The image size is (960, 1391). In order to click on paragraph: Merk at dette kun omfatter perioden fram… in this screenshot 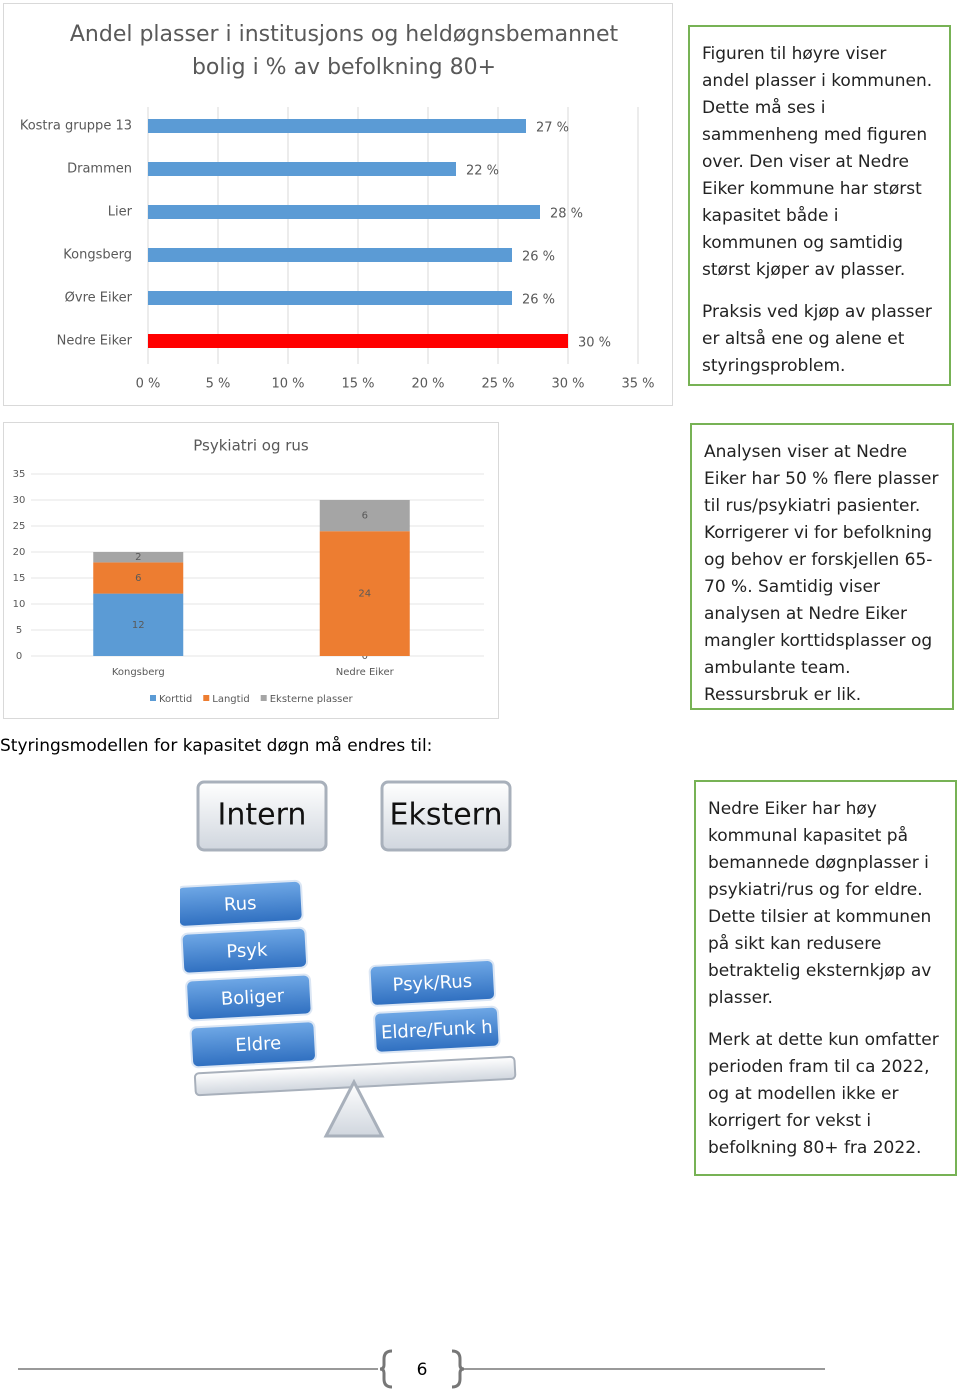, I will do `click(823, 1094)`.